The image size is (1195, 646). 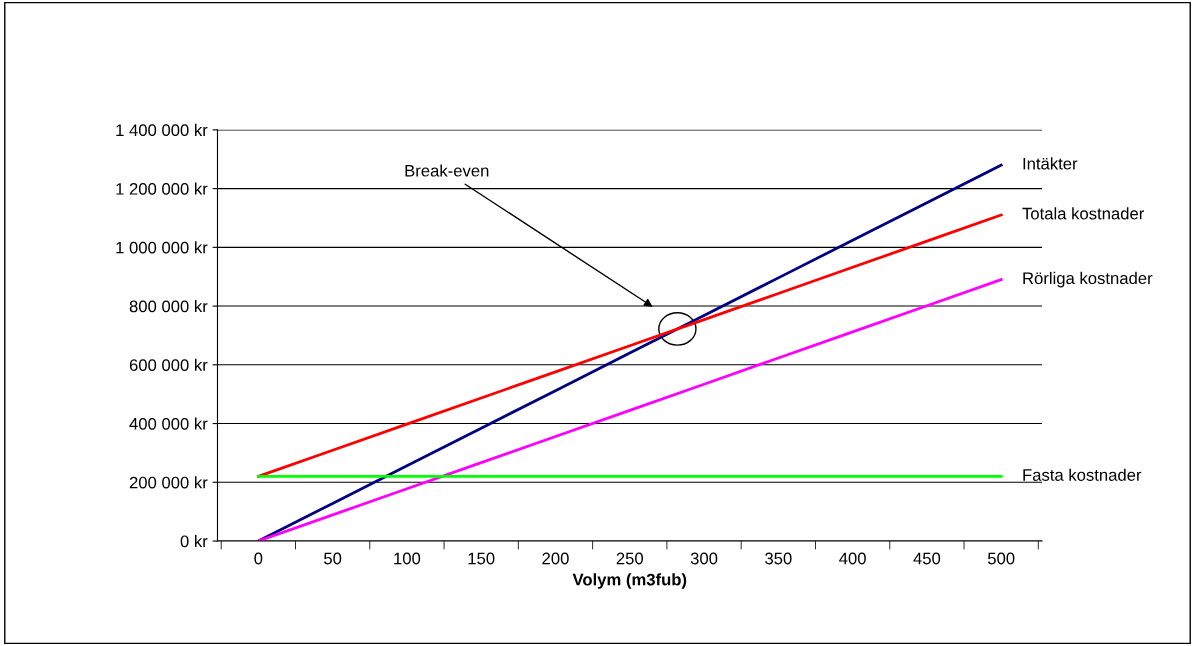 I want to click on y-tick-label: 600 000 kr, so click(x=168, y=365).